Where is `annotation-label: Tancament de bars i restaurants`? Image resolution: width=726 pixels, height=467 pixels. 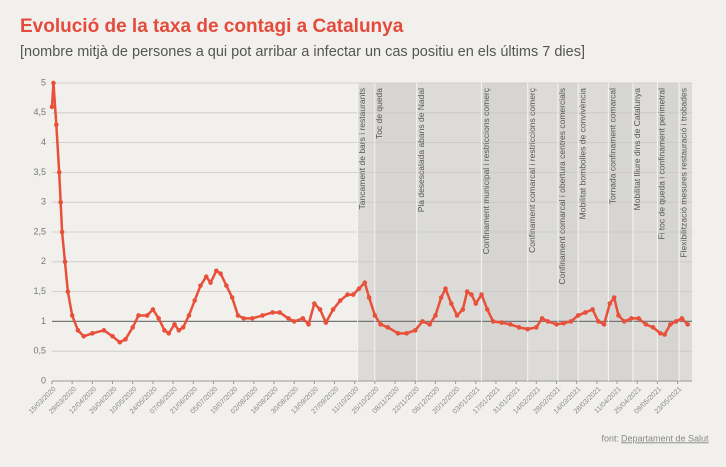
annotation-label: Tancament de bars i restaurants is located at coordinates (362, 148).